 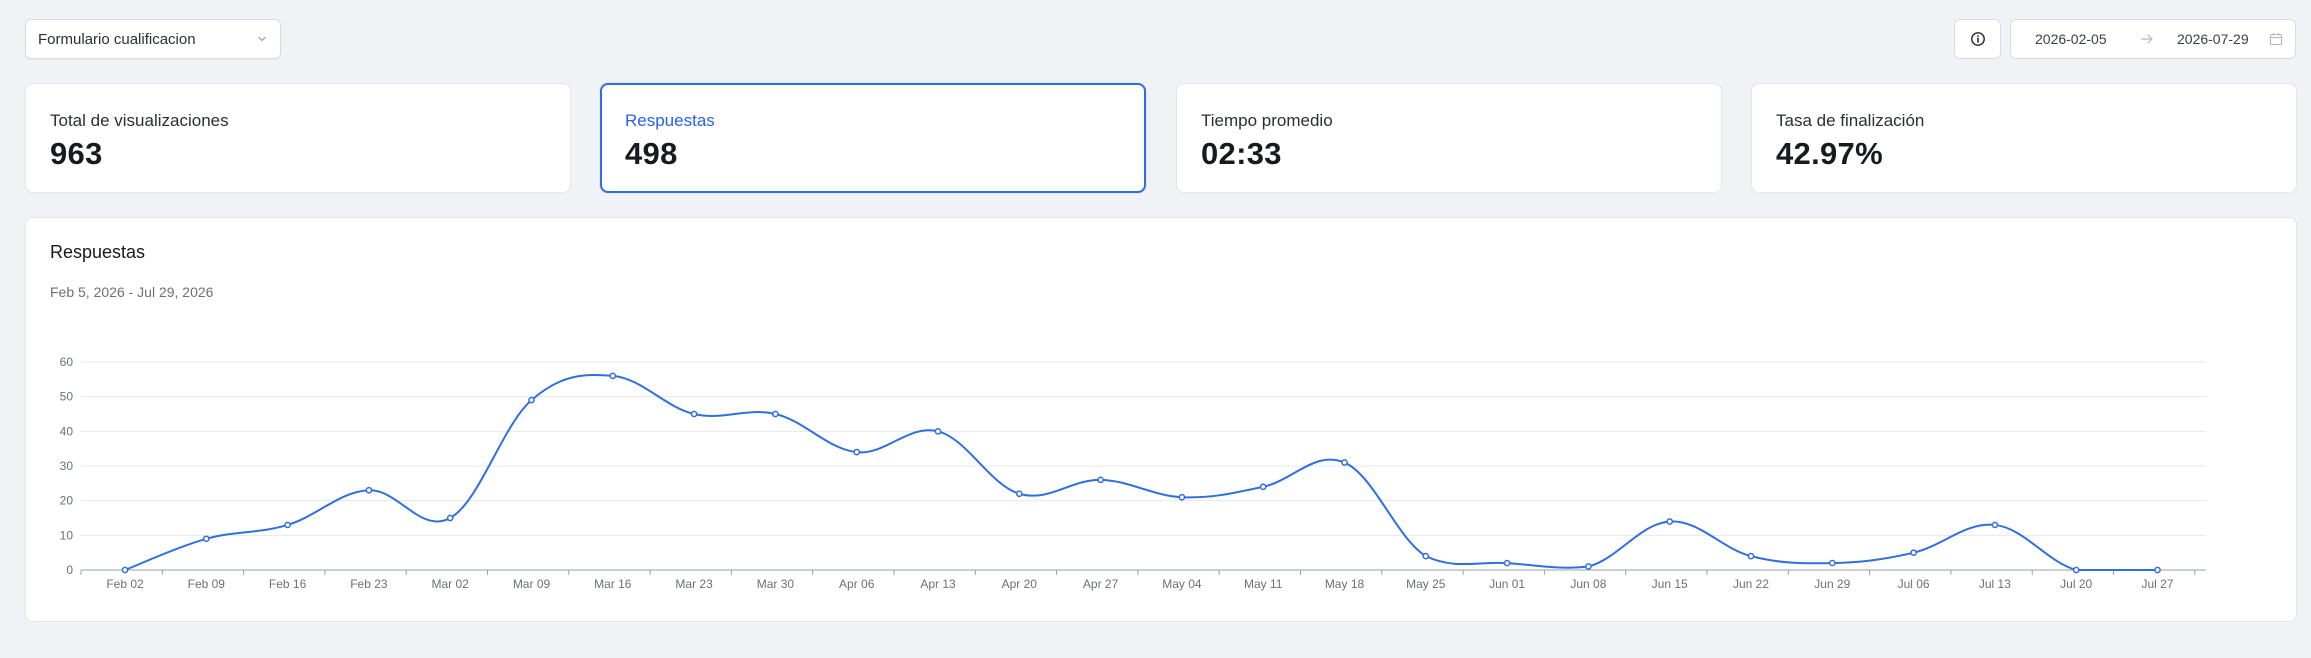 I want to click on chart-subtitle: Feb 5, 2026 - Jul 29, 2026, so click(x=132, y=292).